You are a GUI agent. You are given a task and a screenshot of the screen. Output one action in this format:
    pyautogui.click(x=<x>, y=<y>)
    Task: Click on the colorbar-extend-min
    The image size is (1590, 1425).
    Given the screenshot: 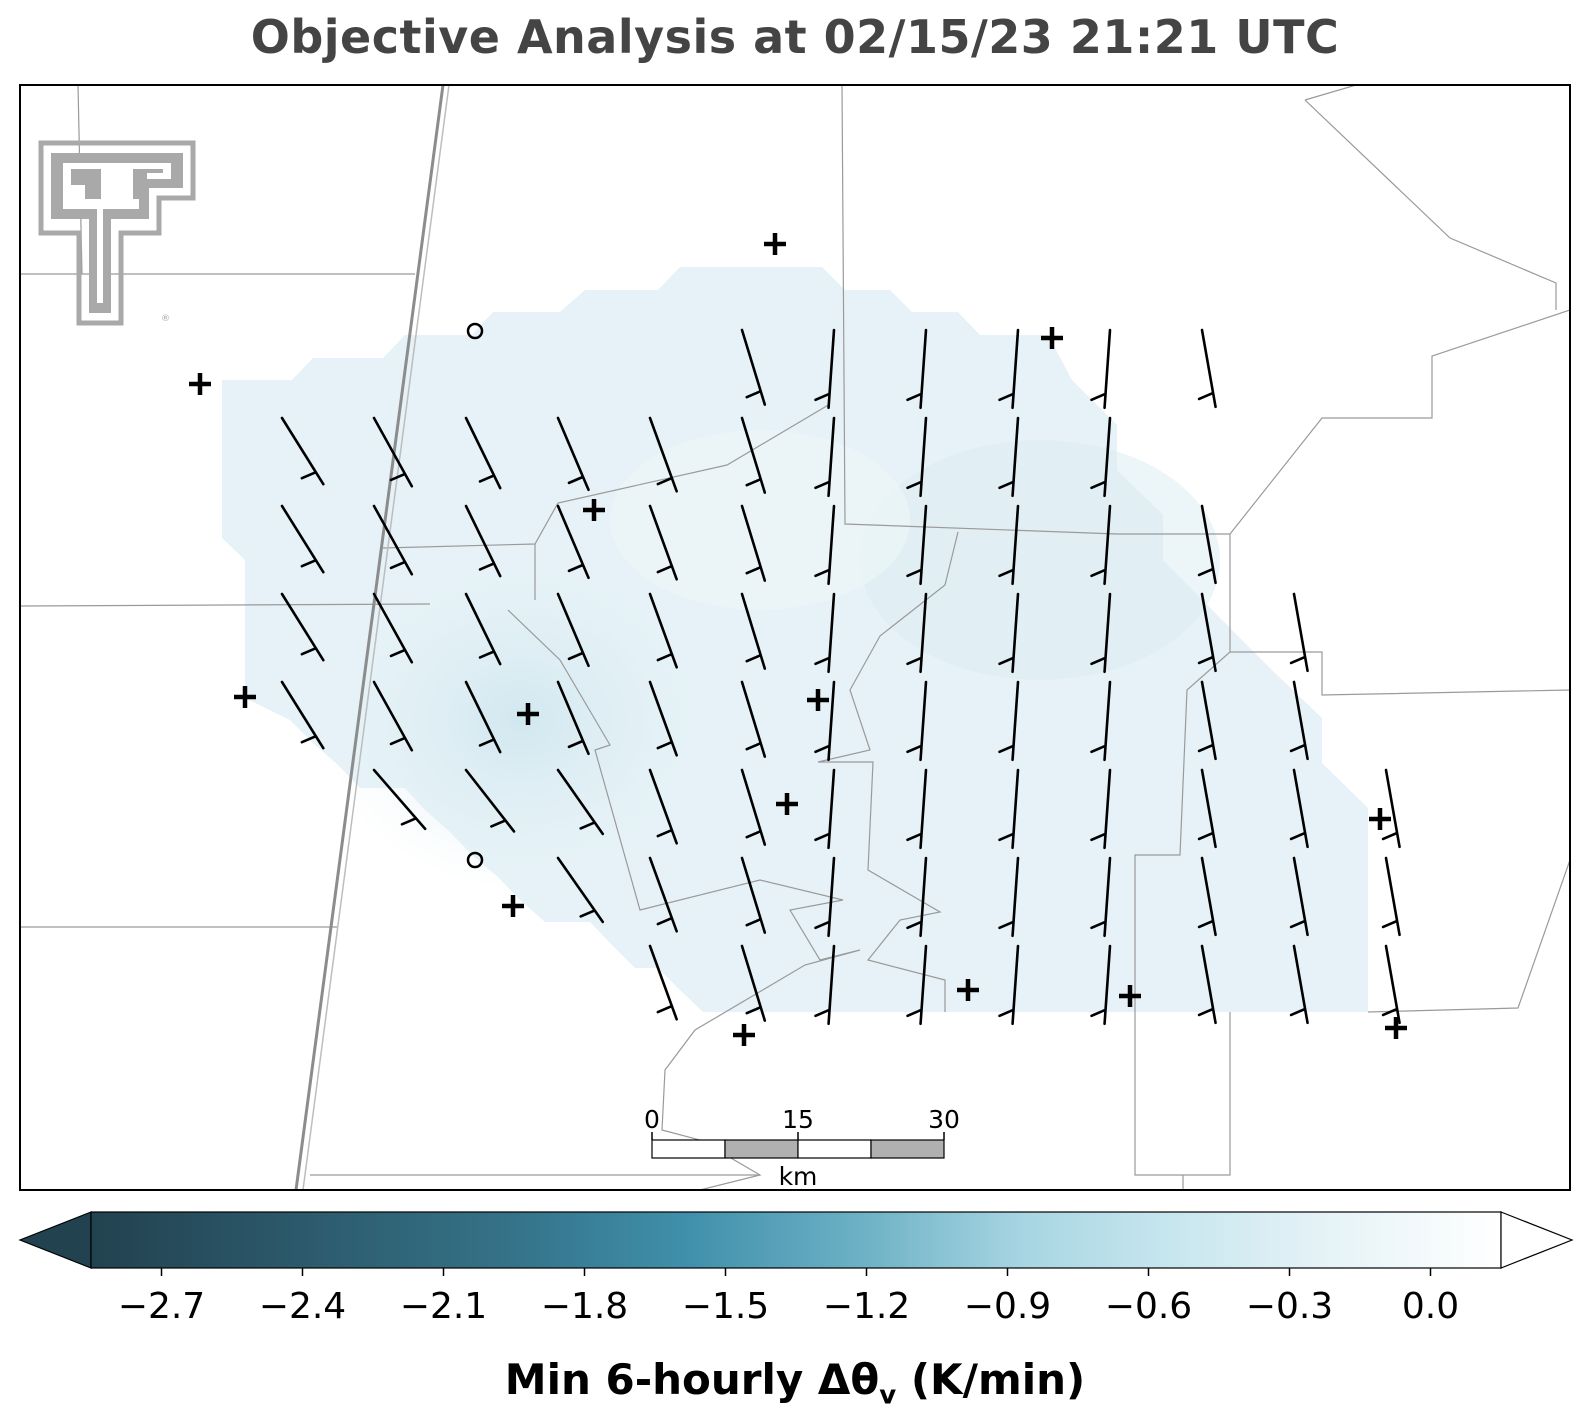 What is the action you would take?
    pyautogui.click(x=55, y=1240)
    